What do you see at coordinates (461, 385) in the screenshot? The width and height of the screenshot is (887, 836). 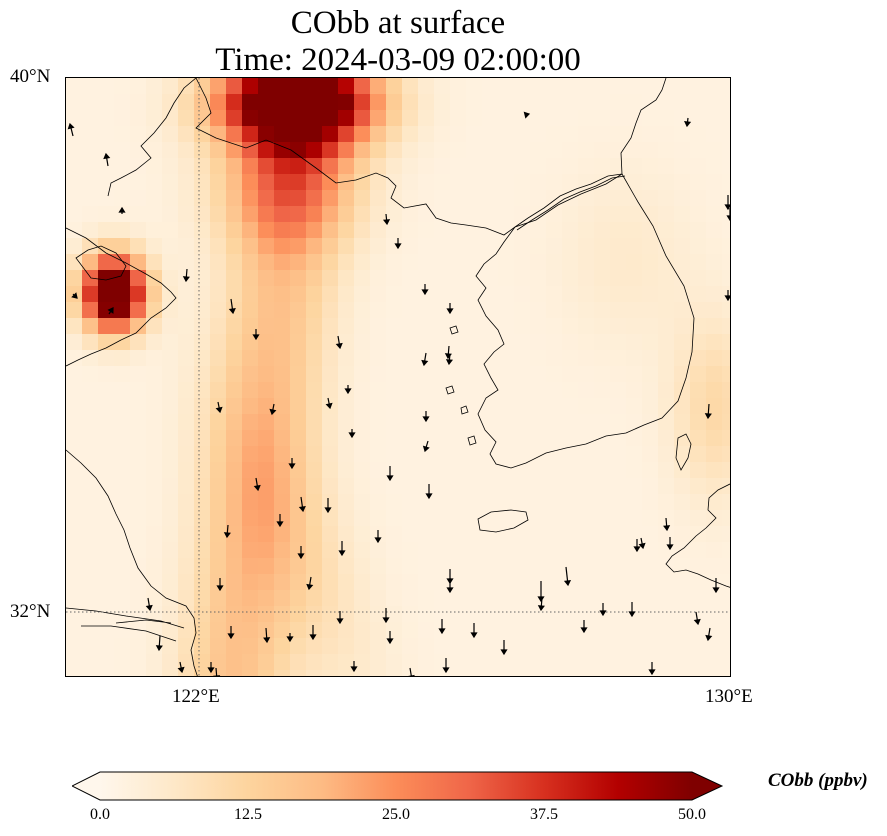 I see `western-islands` at bounding box center [461, 385].